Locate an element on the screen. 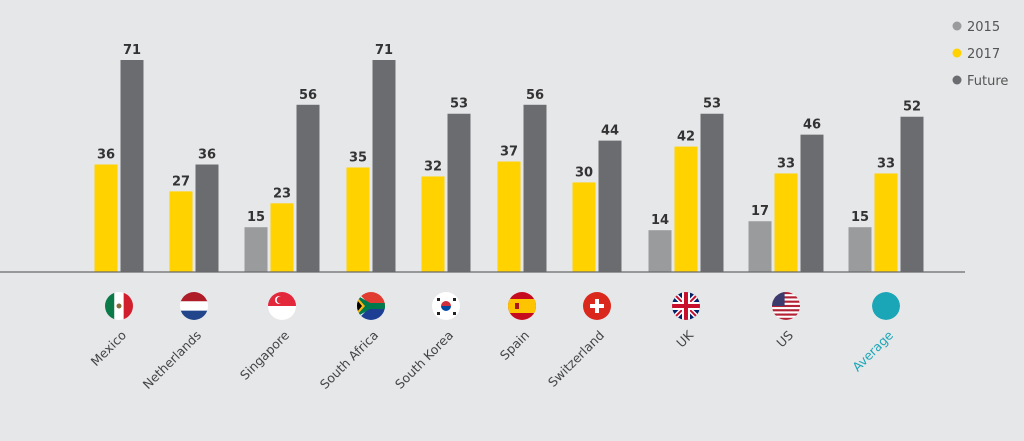 Image resolution: width=1024 pixels, height=441 pixels. flag-south-korea-icon is located at coordinates (446, 306).